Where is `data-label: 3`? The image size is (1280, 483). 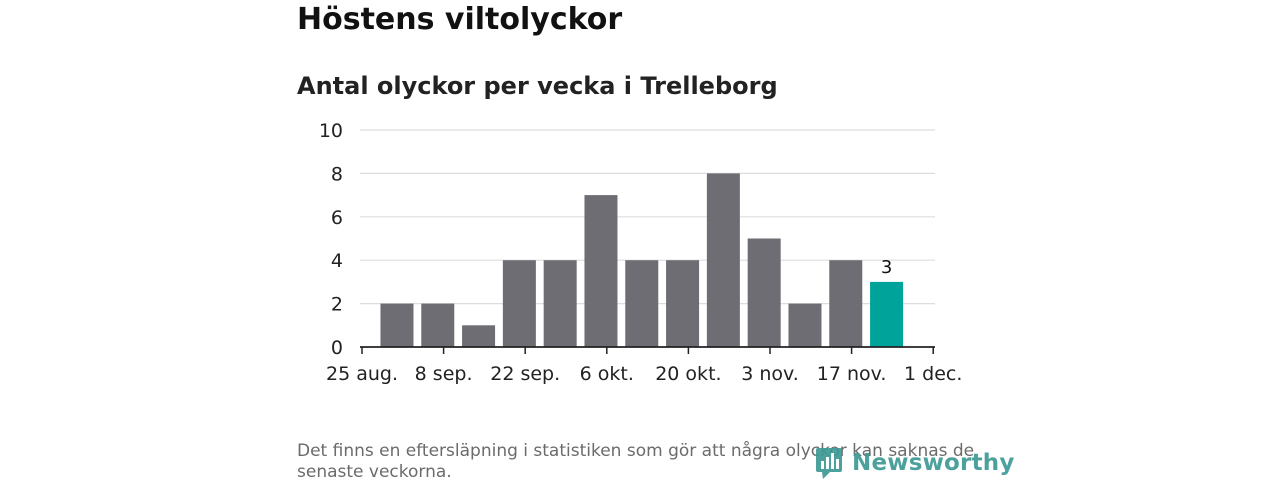
data-label: 3 is located at coordinates (886, 267).